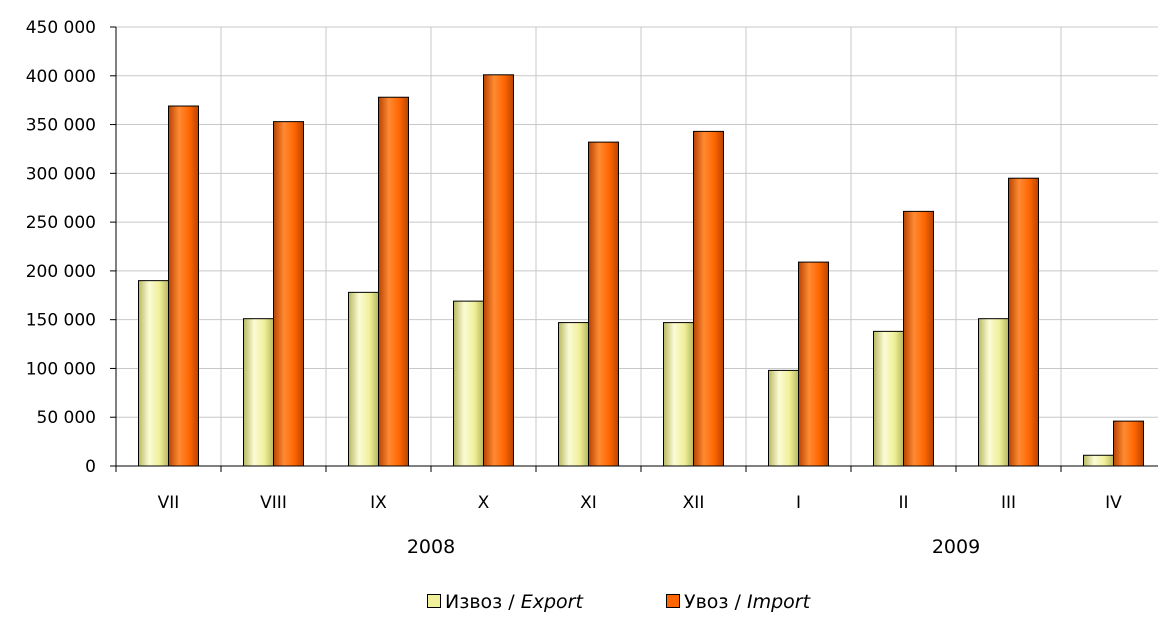 The image size is (1158, 617). What do you see at coordinates (61, 272) in the screenshot?
I see `y-tick-label: 200 000` at bounding box center [61, 272].